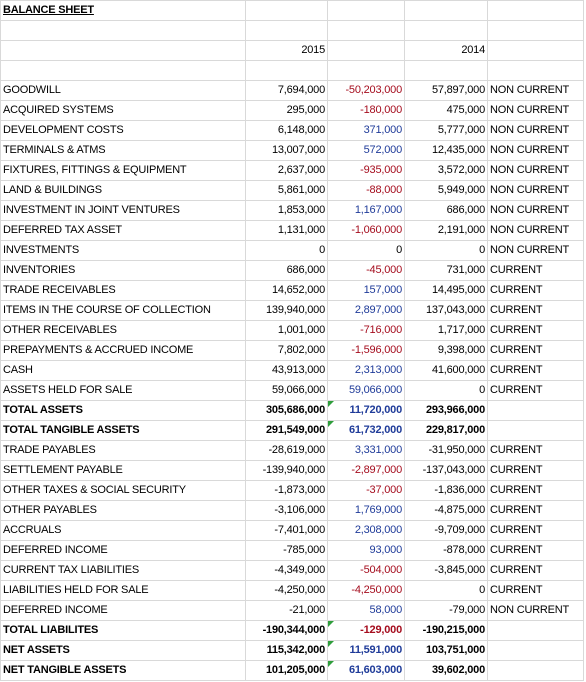  I want to click on value-2014: -3,845,000, so click(446, 570).